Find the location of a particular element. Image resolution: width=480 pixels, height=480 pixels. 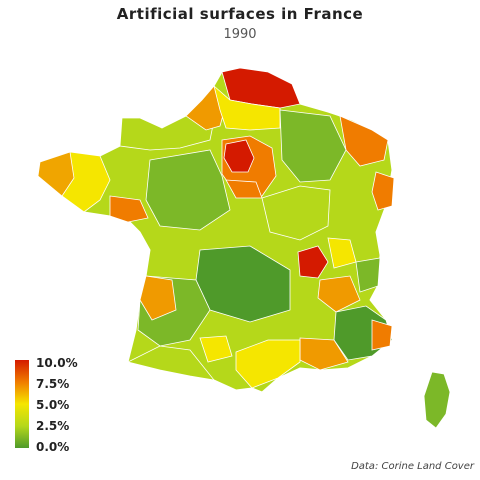

map-subtitle: 1990 is located at coordinates (240, 34).